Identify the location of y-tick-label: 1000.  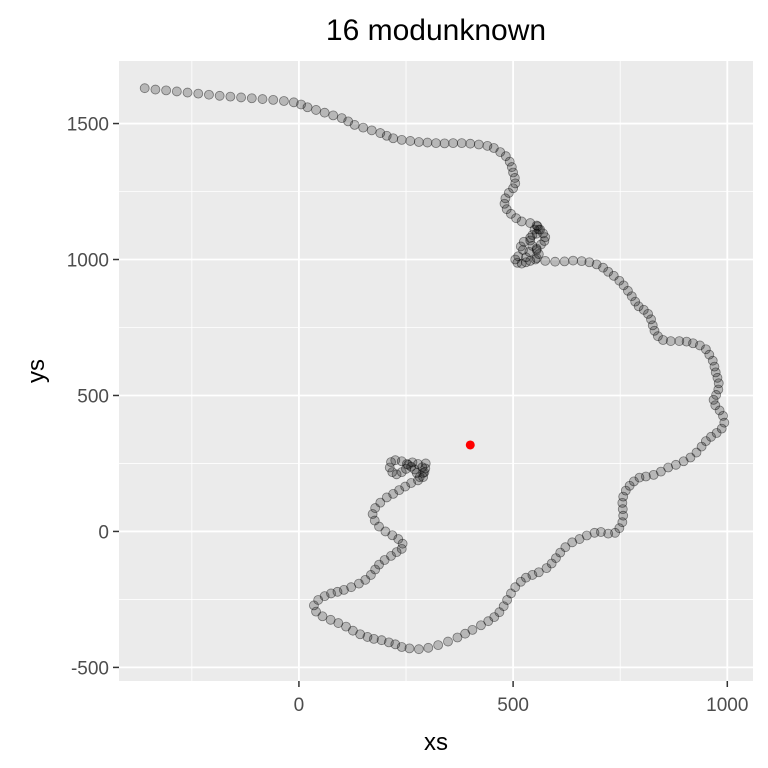
(88, 261).